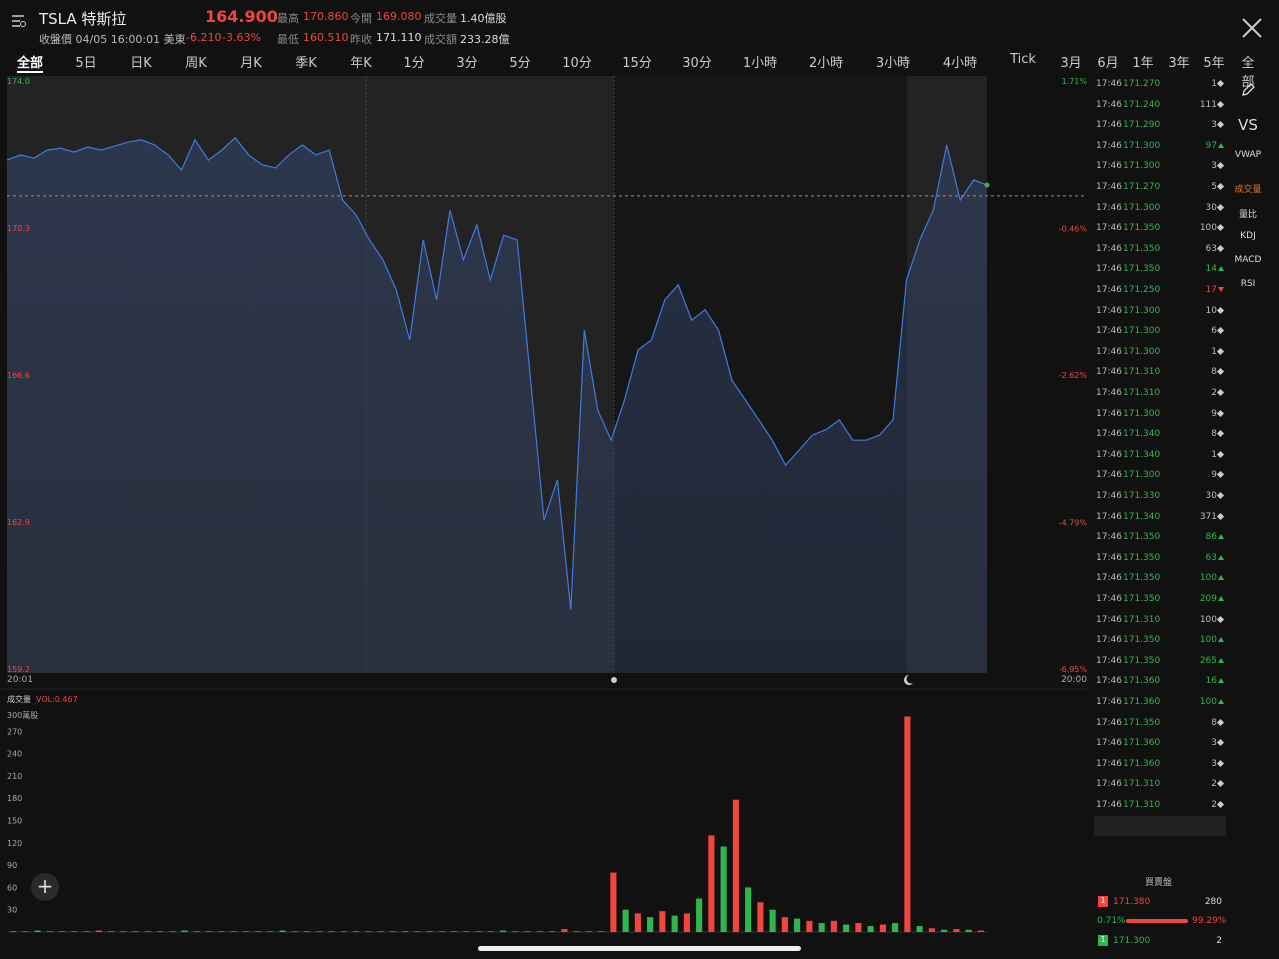 Image resolution: width=1279 pixels, height=959 pixels. Describe the element at coordinates (520, 63) in the screenshot. I see `tab: 5分` at that location.